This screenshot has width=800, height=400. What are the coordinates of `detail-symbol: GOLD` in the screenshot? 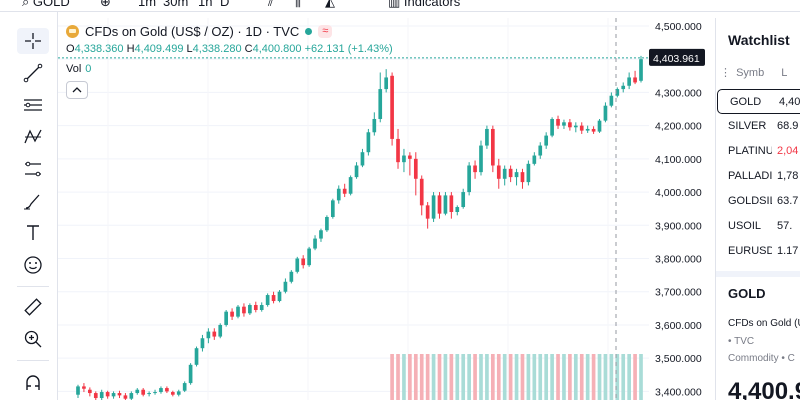 It's located at (747, 293).